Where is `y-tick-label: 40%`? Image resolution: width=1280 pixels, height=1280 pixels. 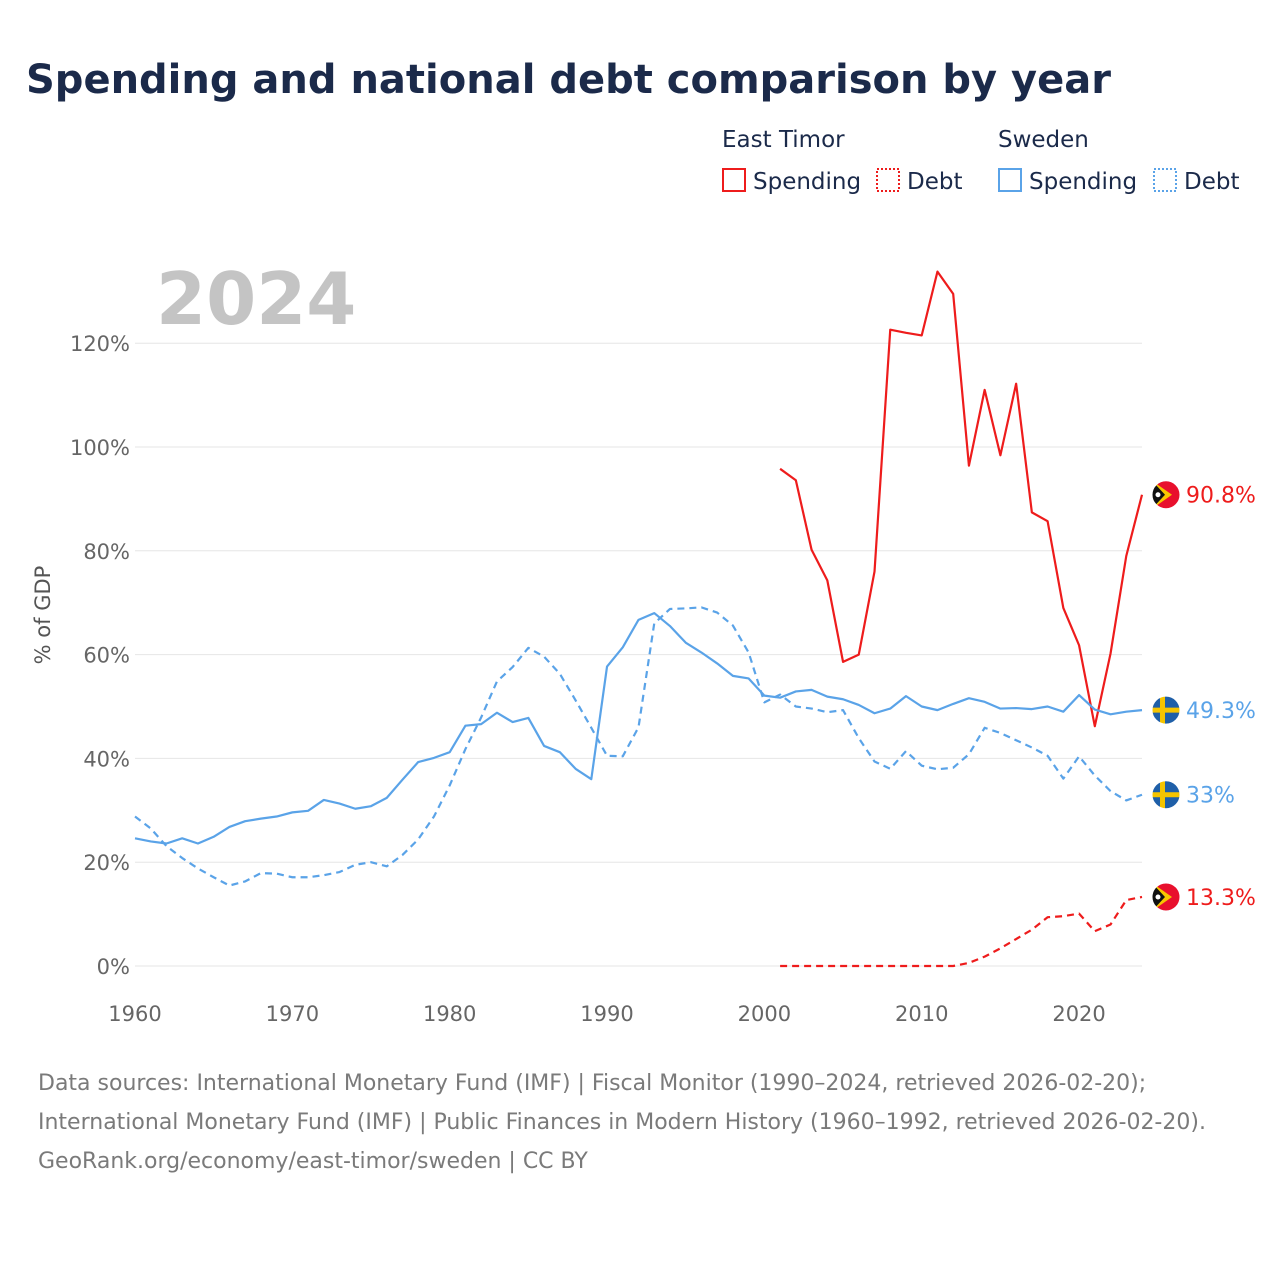 y-tick-label: 40% is located at coordinates (106, 759).